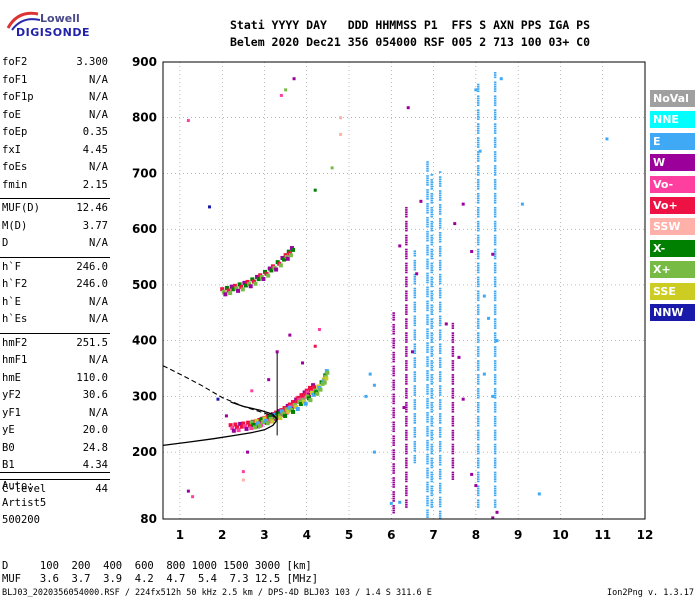 The width and height of the screenshot is (700, 600). I want to click on param-name: B1, so click(8, 465).